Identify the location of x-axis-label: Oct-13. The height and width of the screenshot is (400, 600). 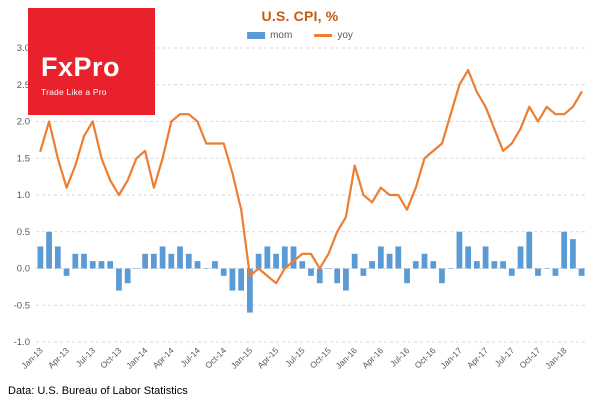
(110, 357).